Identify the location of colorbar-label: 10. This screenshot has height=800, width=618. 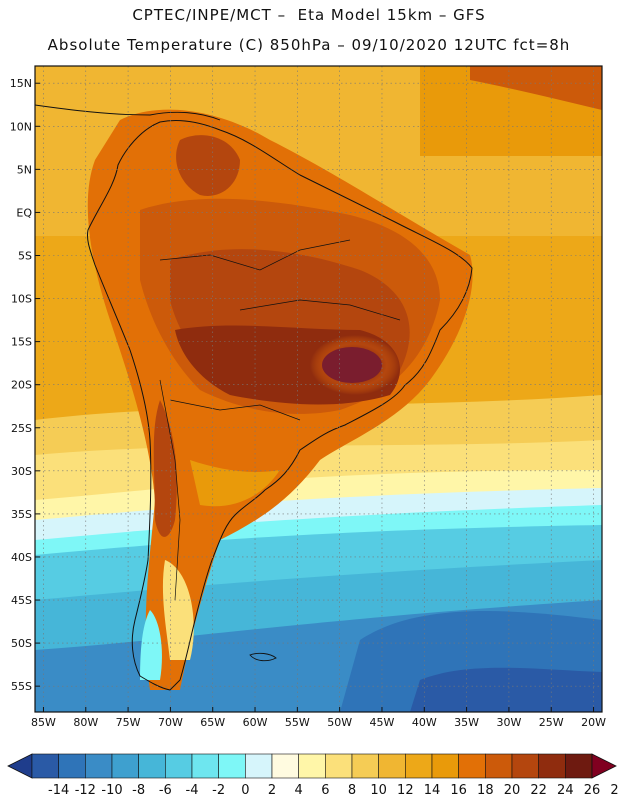
(378, 790).